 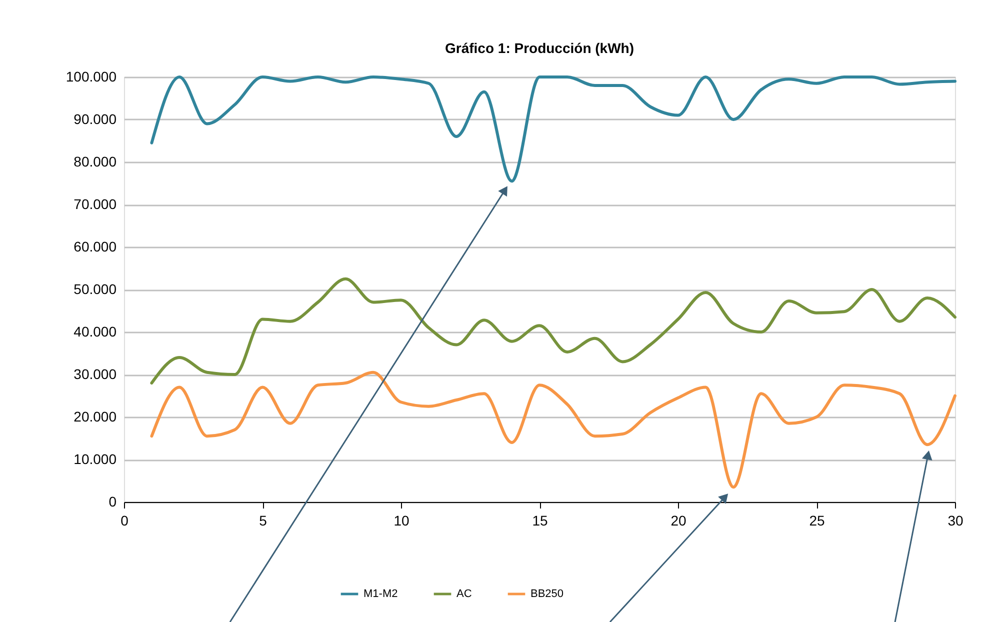 What do you see at coordinates (124, 520) in the screenshot?
I see `x-tick-label: 0` at bounding box center [124, 520].